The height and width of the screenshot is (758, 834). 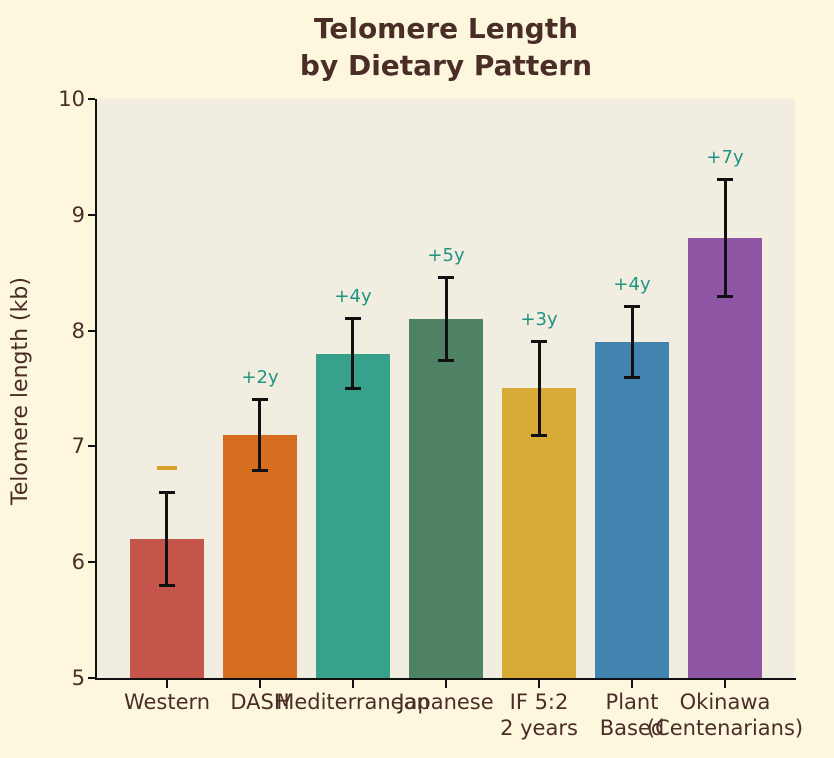 What do you see at coordinates (725, 179) in the screenshot?
I see `errorbar-cap-top-okinawa-centenarians` at bounding box center [725, 179].